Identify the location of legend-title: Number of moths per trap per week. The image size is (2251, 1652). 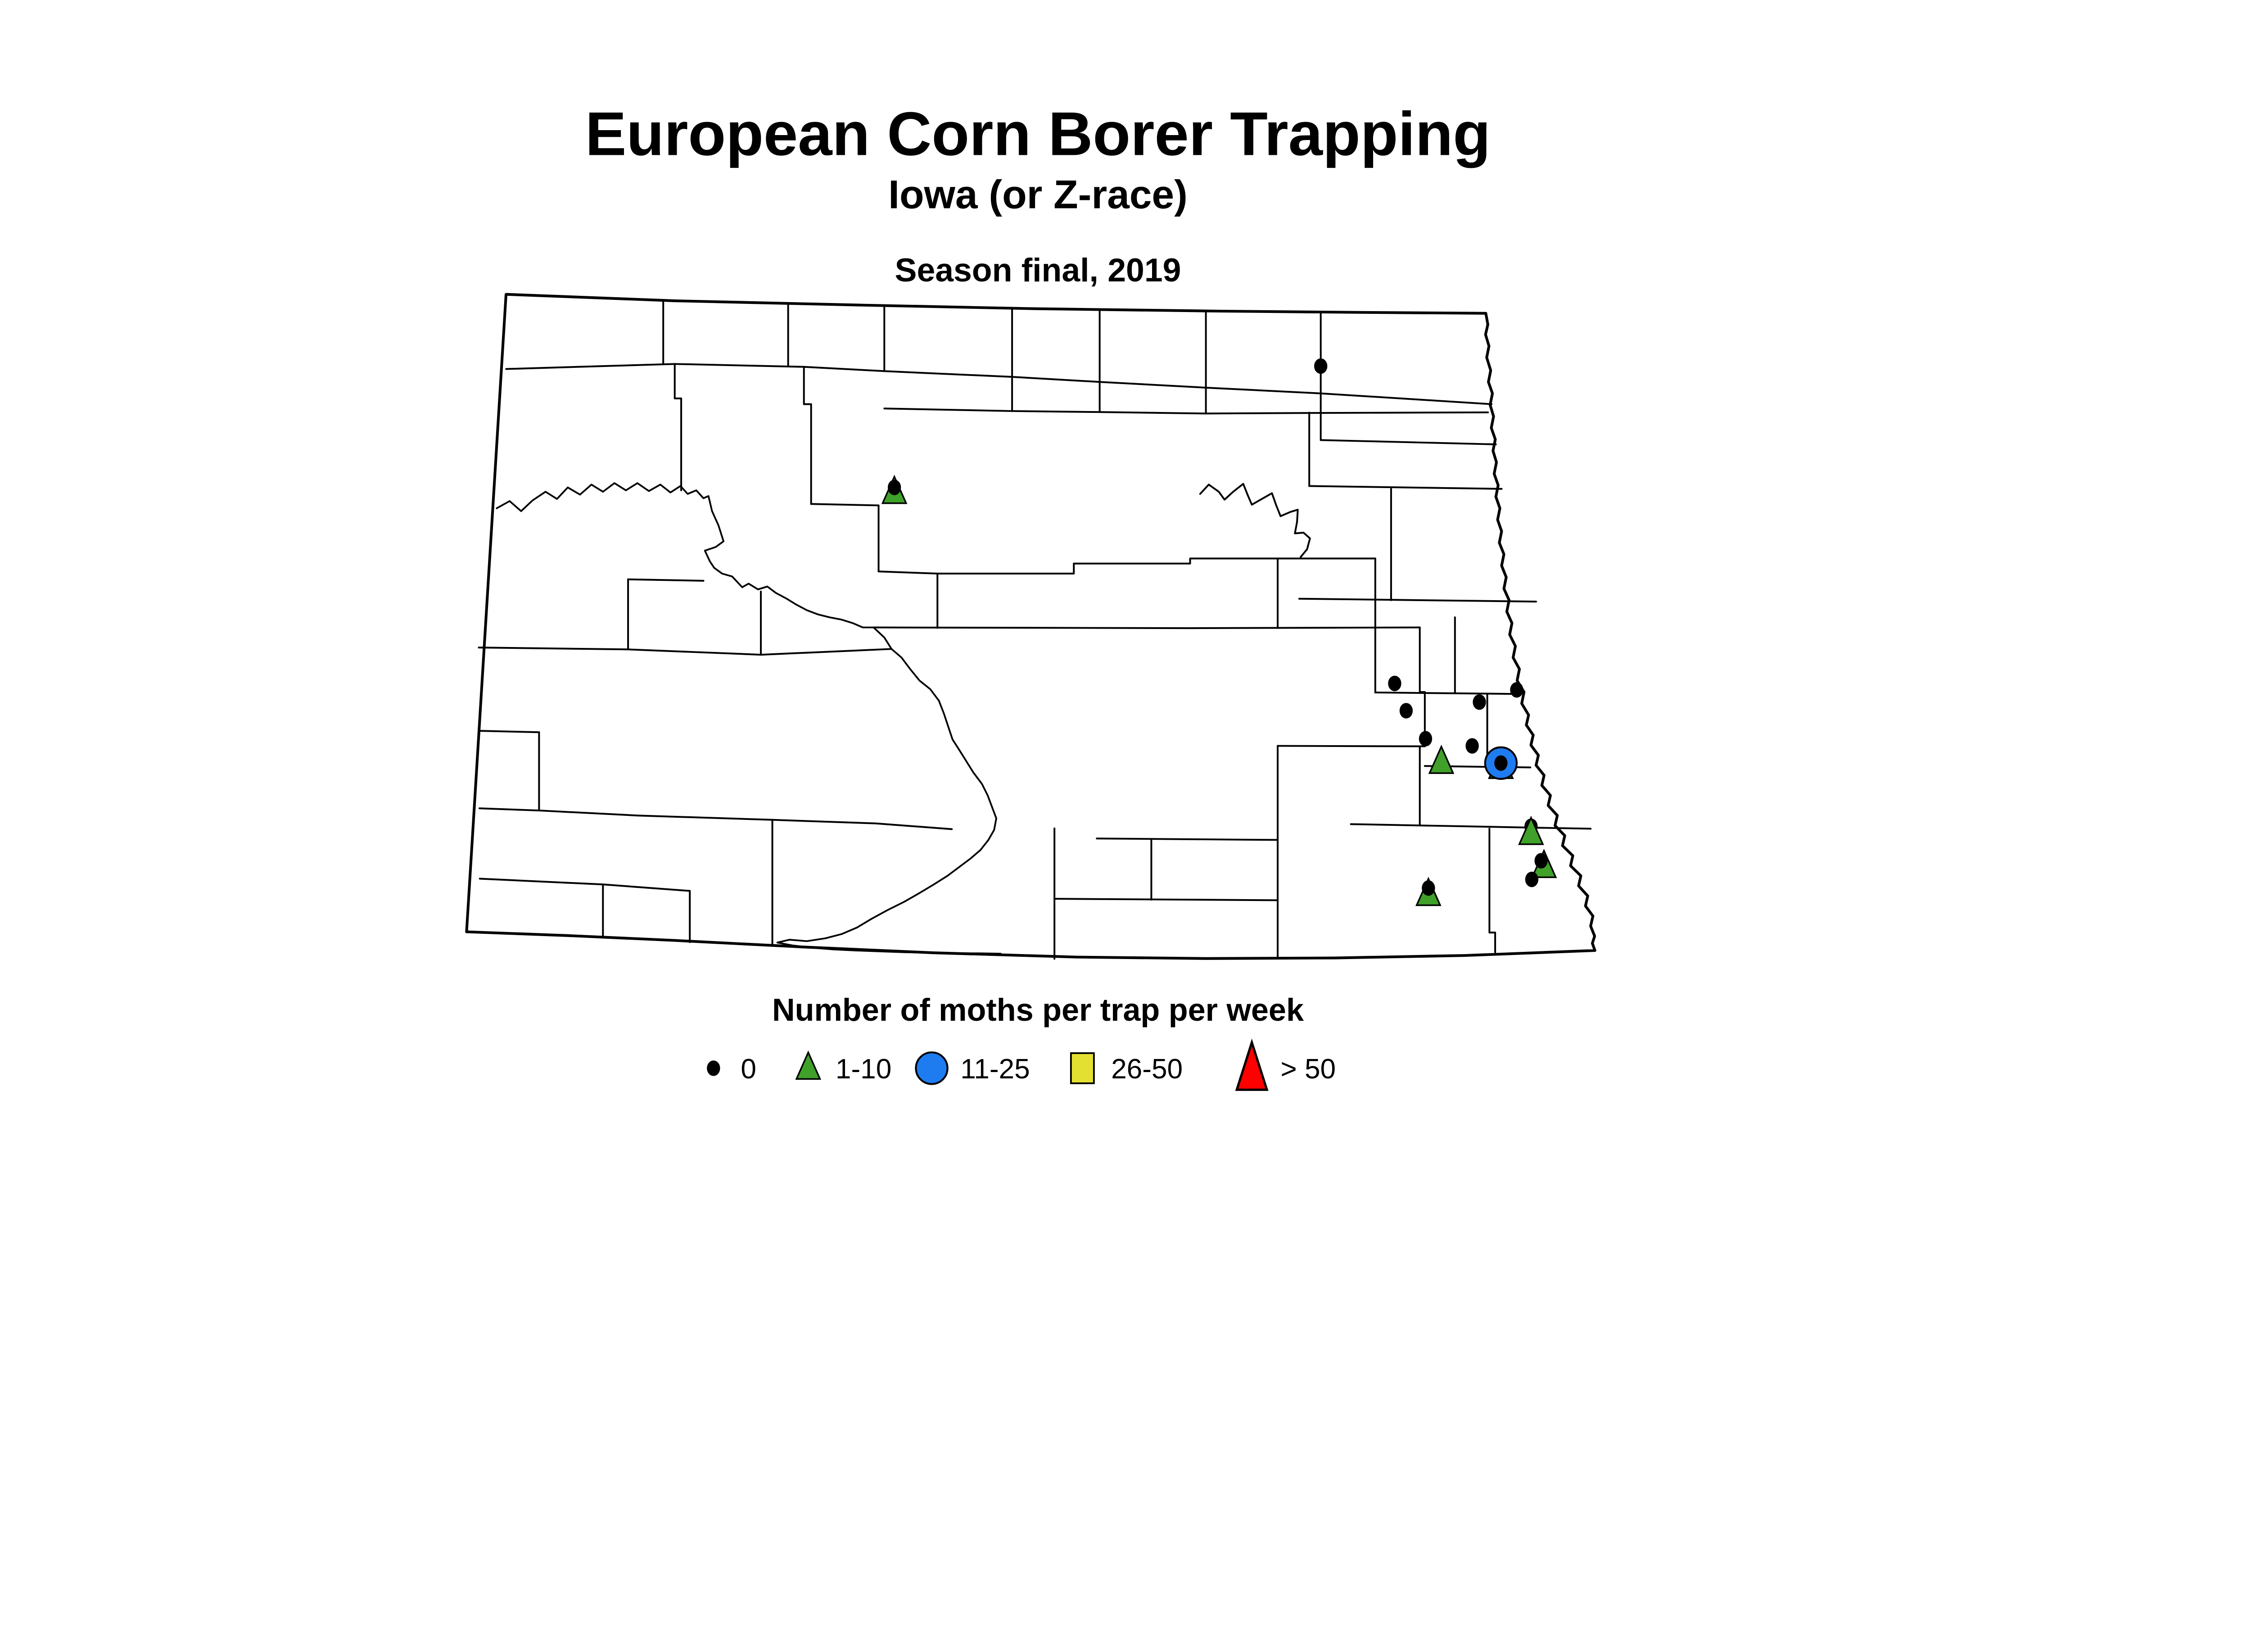
(1038, 1010).